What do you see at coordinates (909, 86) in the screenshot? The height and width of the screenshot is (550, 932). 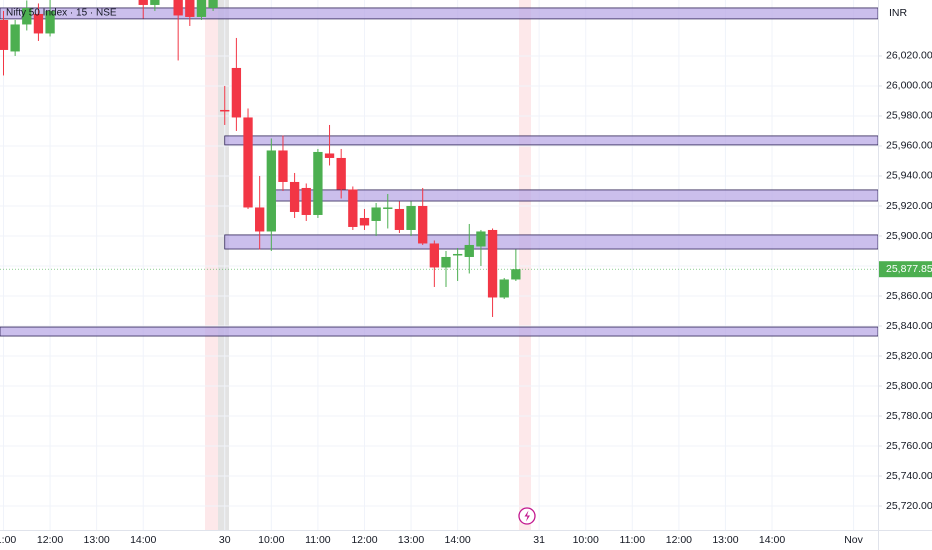 I see `y-tick-label: 26,000.00` at bounding box center [909, 86].